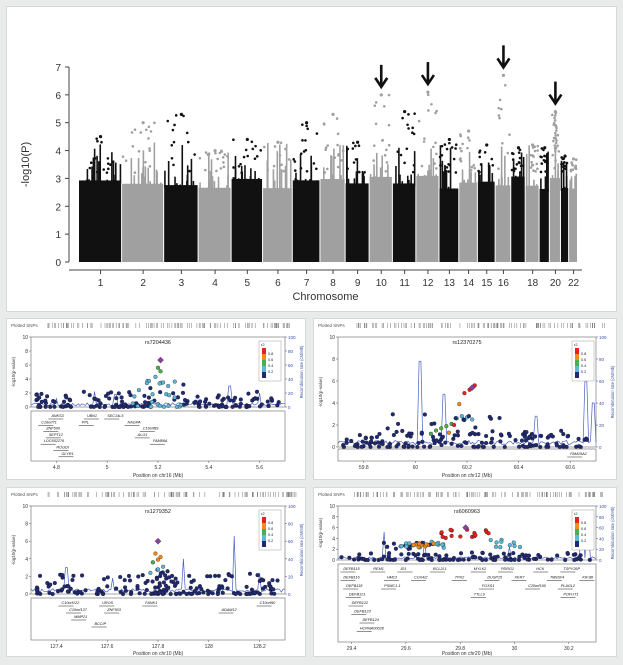 The width and height of the screenshot is (623, 665). I want to click on chromosome-label-13: 13, so click(450, 283).